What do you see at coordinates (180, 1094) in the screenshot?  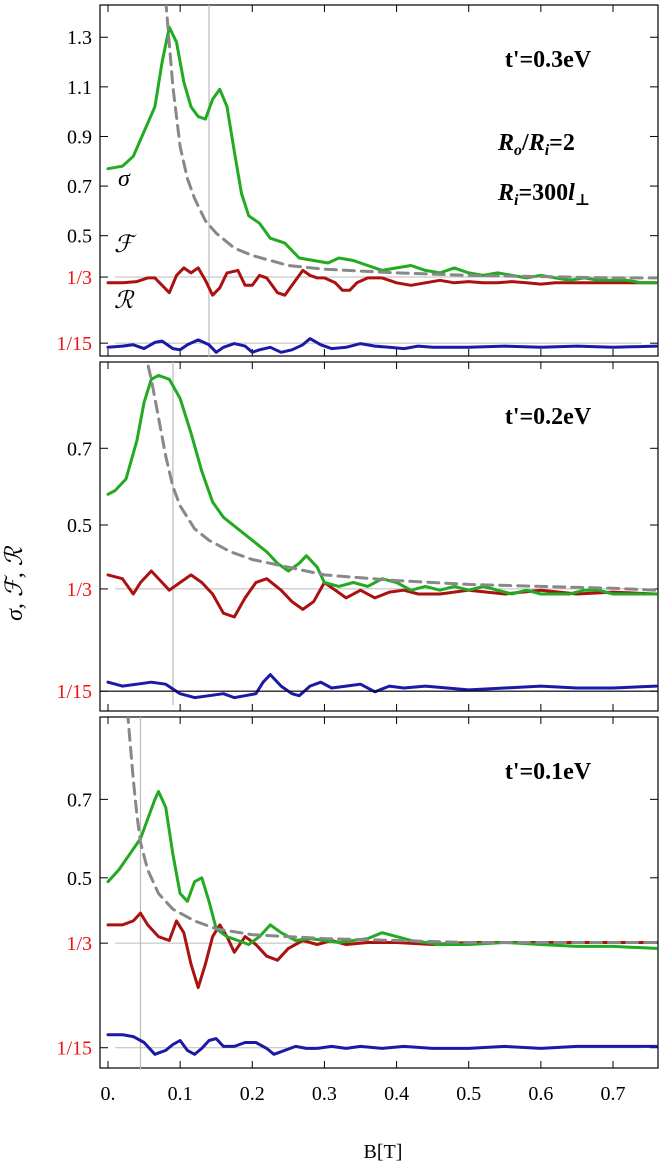 I see `x-tick-label: 0.1` at bounding box center [180, 1094].